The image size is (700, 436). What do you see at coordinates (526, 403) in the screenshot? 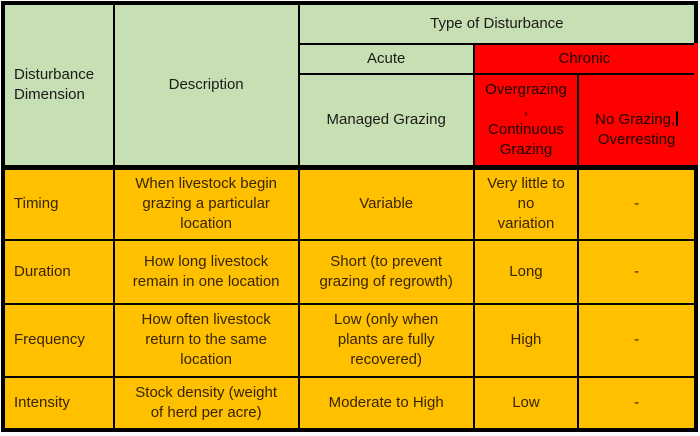
I see `overgrazing-cell: Low` at bounding box center [526, 403].